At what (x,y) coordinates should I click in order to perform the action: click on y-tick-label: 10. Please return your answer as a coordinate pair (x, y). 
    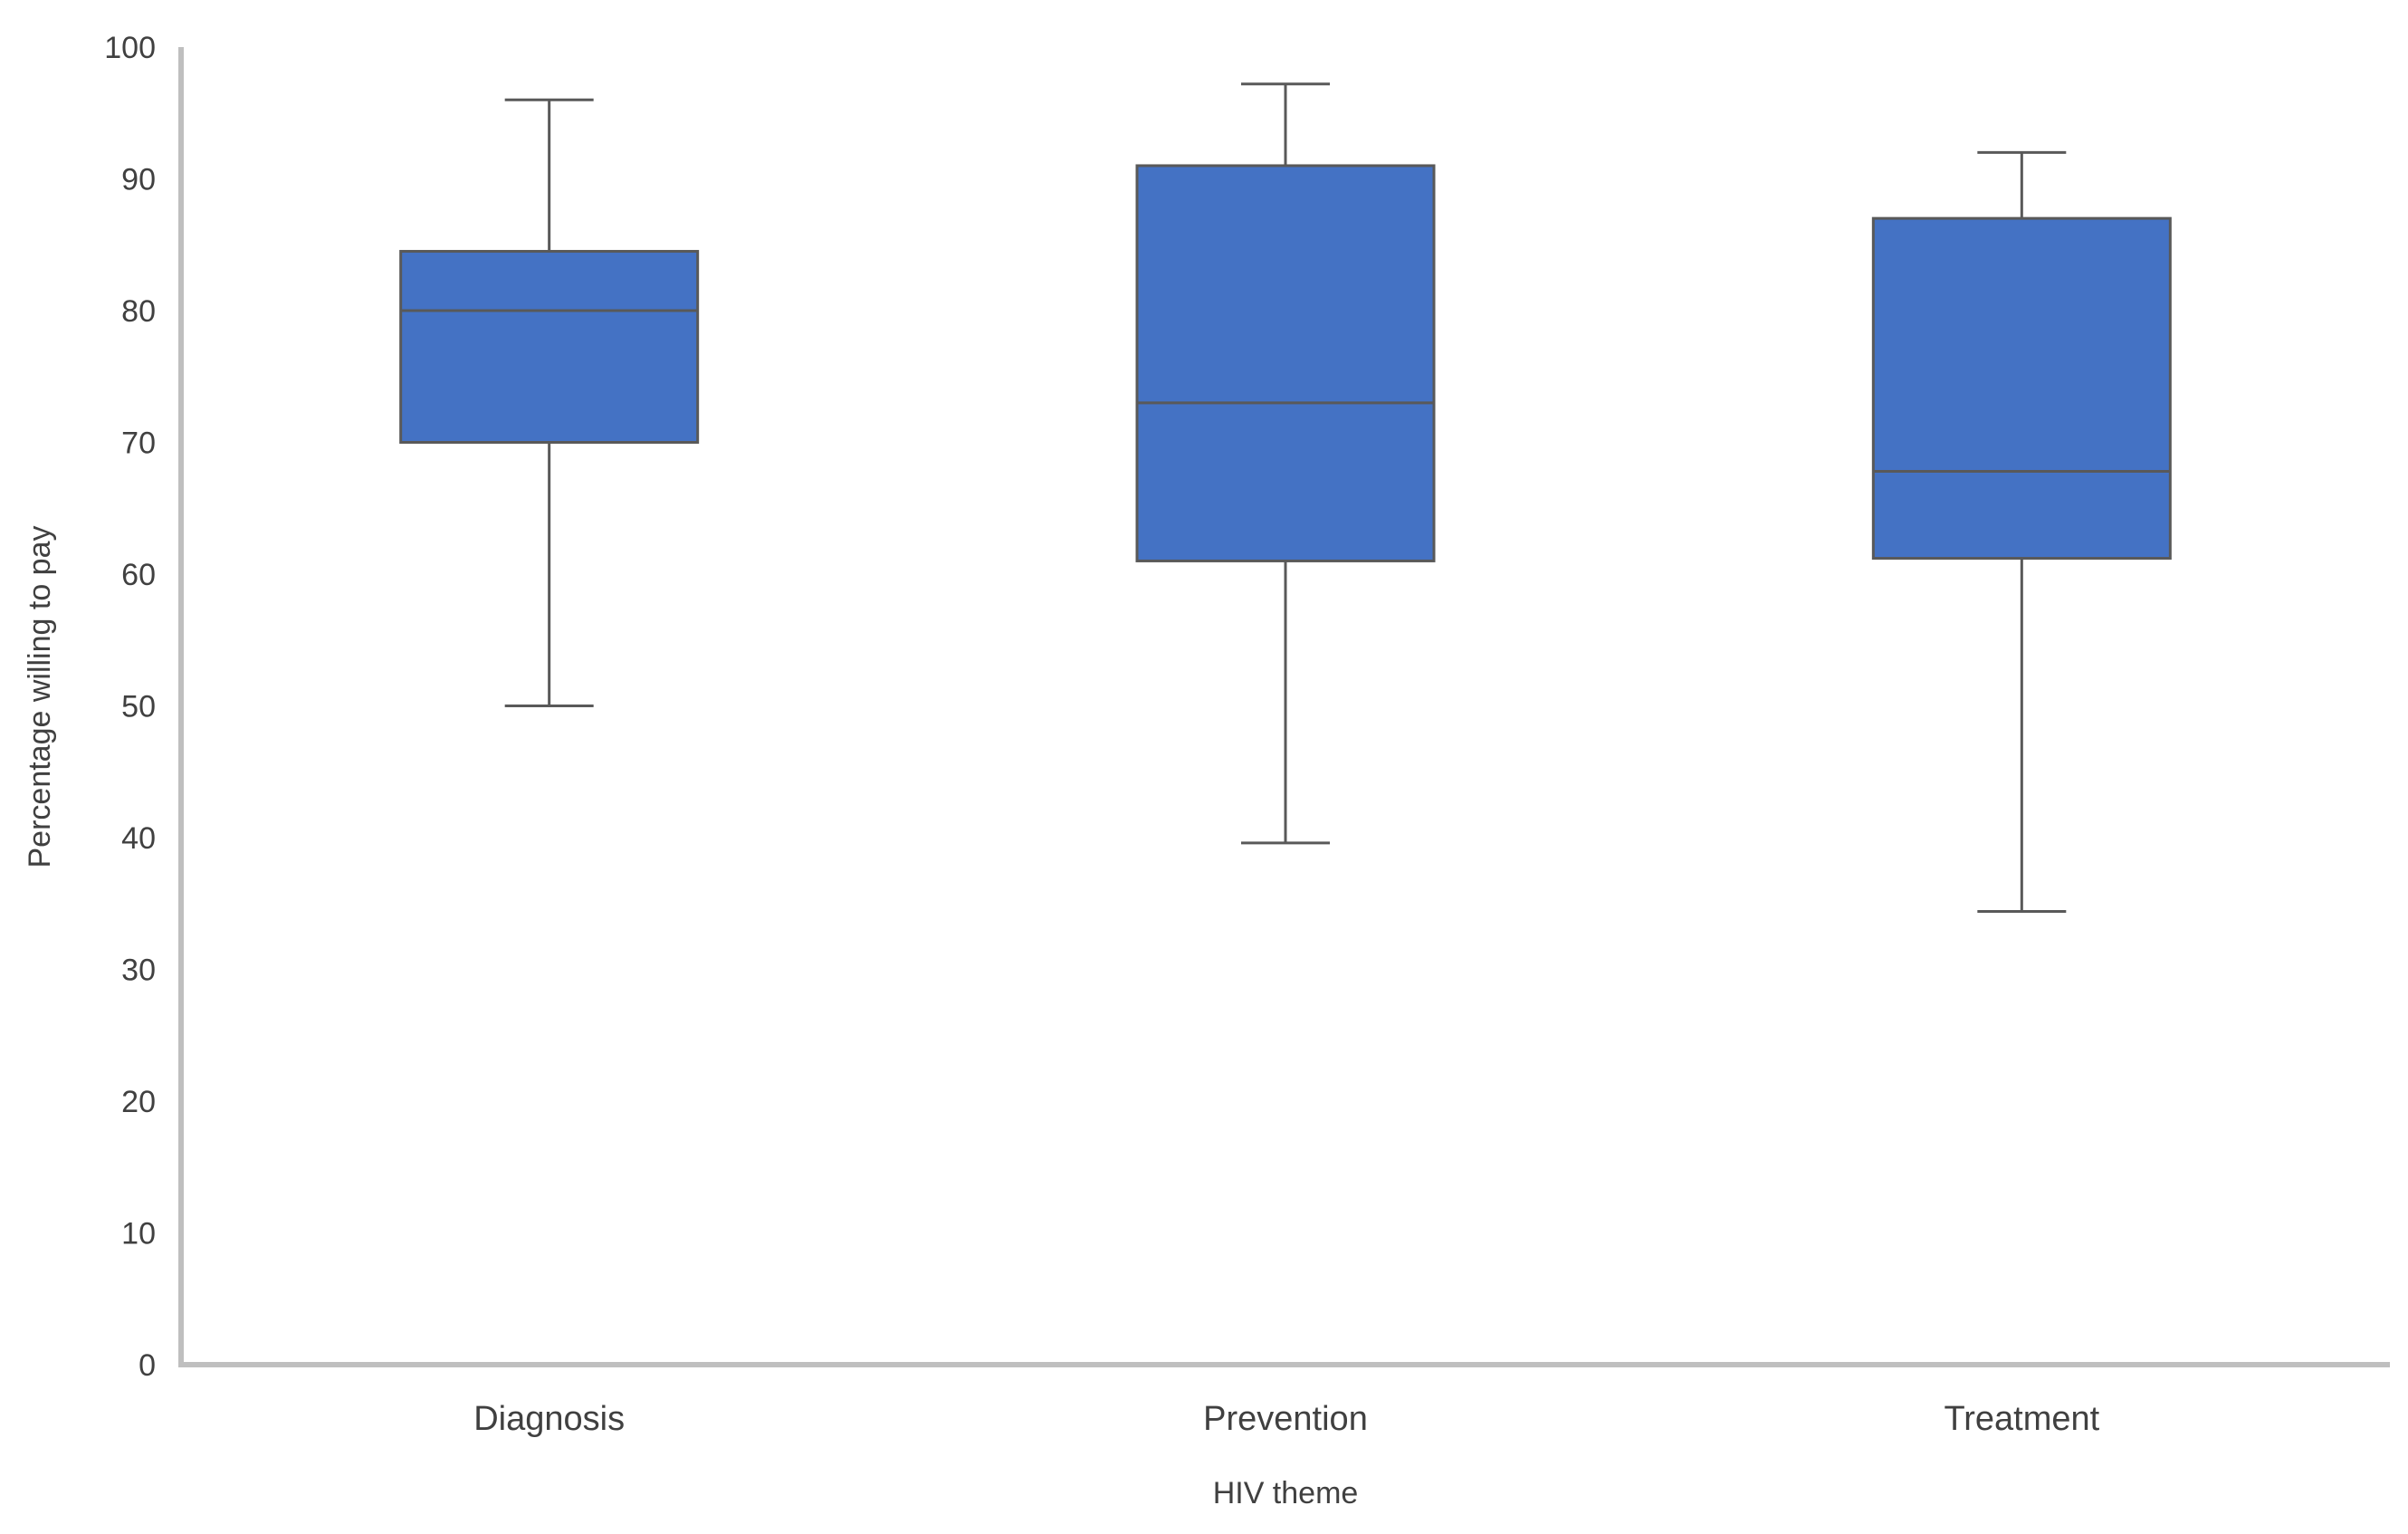
    Looking at the image, I should click on (138, 1234).